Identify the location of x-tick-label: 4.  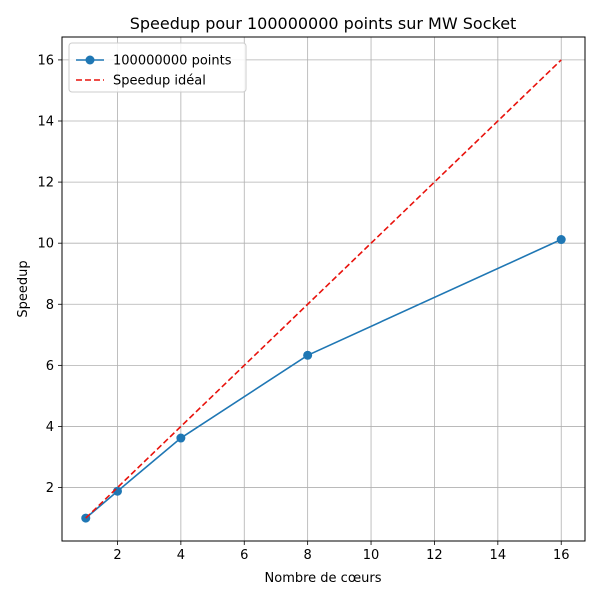
(181, 555).